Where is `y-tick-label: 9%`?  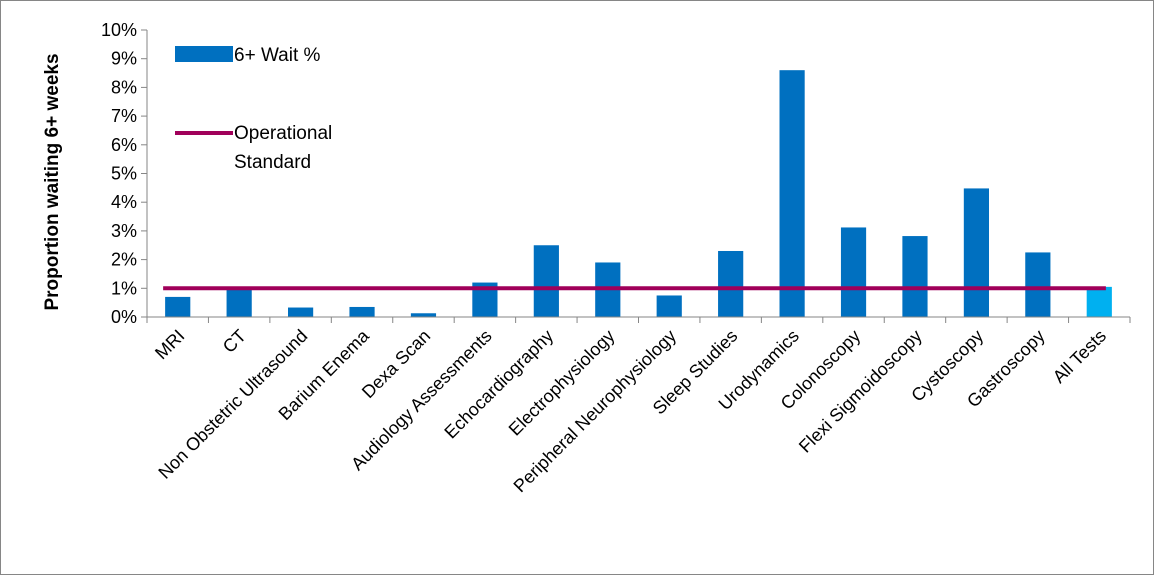 y-tick-label: 9% is located at coordinates (124, 59).